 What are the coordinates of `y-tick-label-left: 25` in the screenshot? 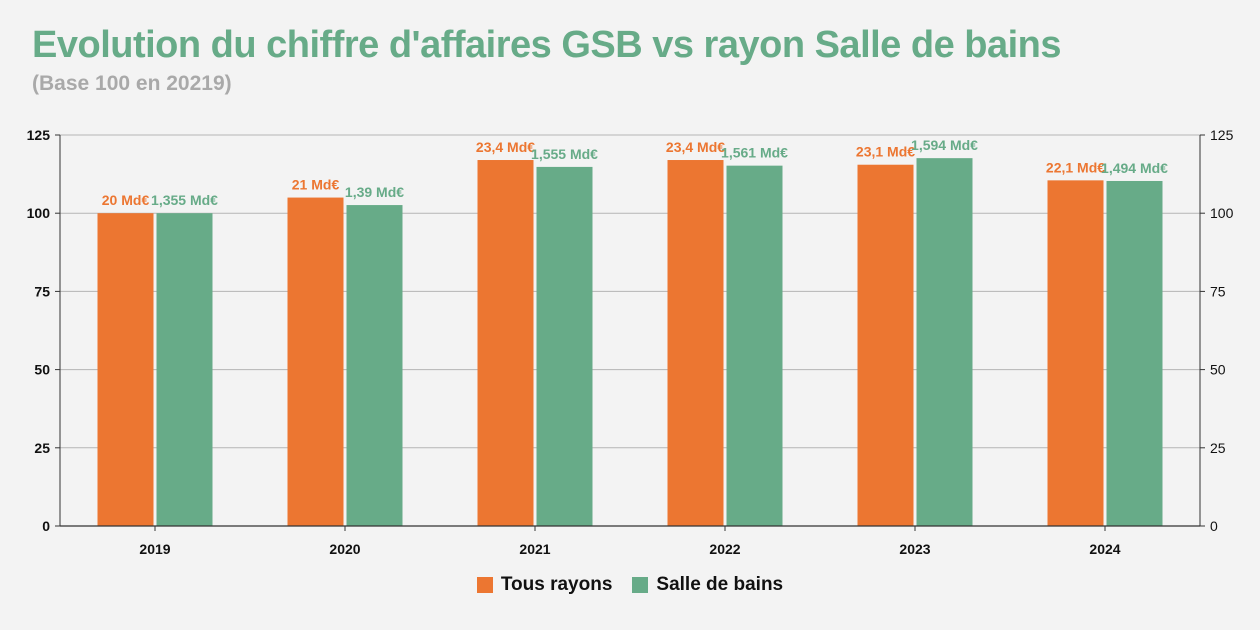 It's located at (42, 448).